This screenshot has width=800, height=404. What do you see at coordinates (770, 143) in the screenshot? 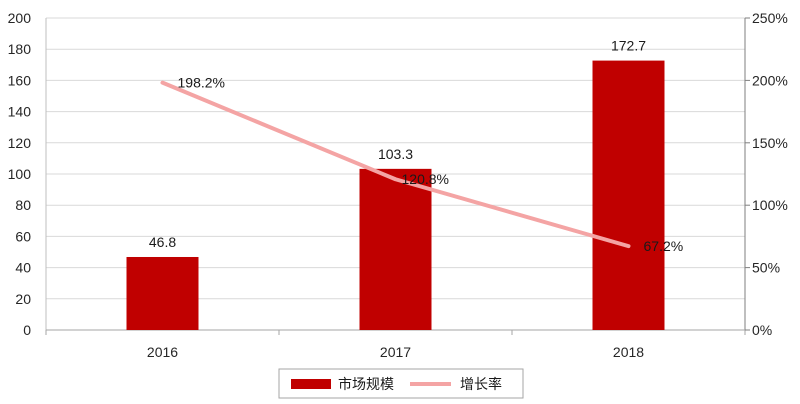
I see `right-y-tick-label: 150%` at bounding box center [770, 143].